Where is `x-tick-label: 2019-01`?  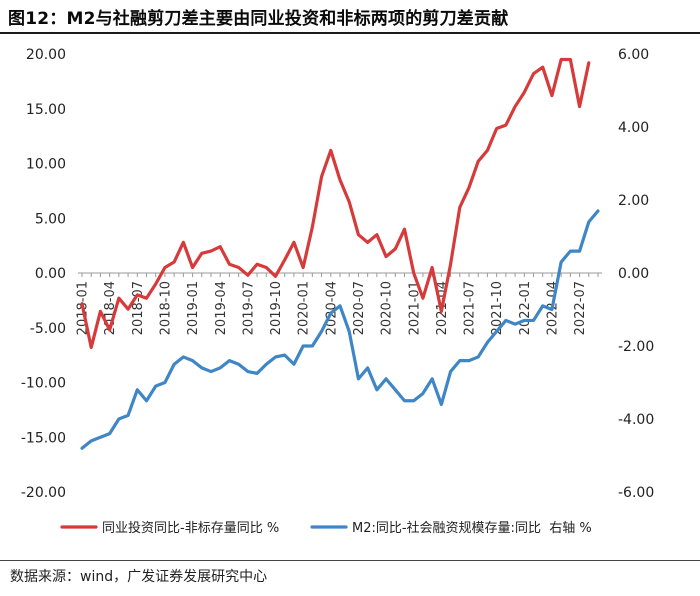
x-tick-label: 2019-01 is located at coordinates (193, 308).